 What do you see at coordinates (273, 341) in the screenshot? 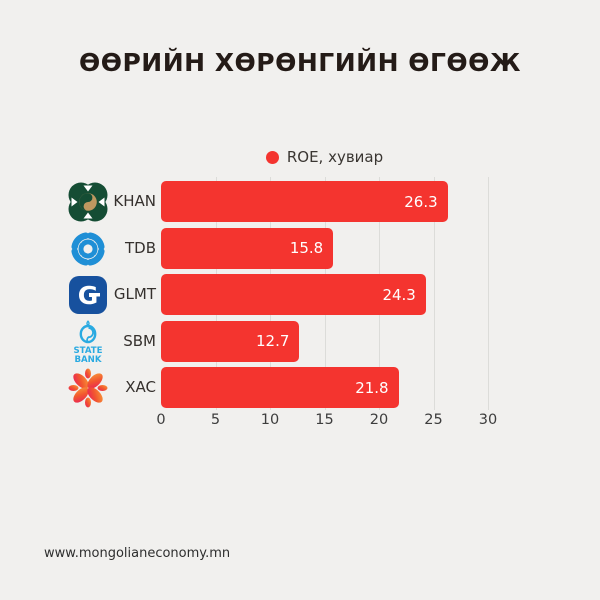
I see `bar-value-label: 12.7` at bounding box center [273, 341].